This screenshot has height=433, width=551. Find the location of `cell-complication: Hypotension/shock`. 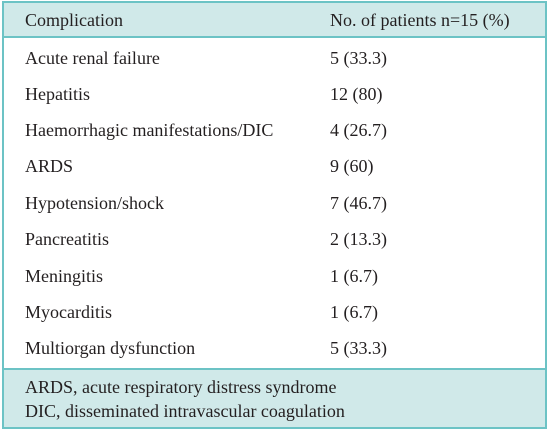

cell-complication: Hypotension/shock is located at coordinates (94, 203).